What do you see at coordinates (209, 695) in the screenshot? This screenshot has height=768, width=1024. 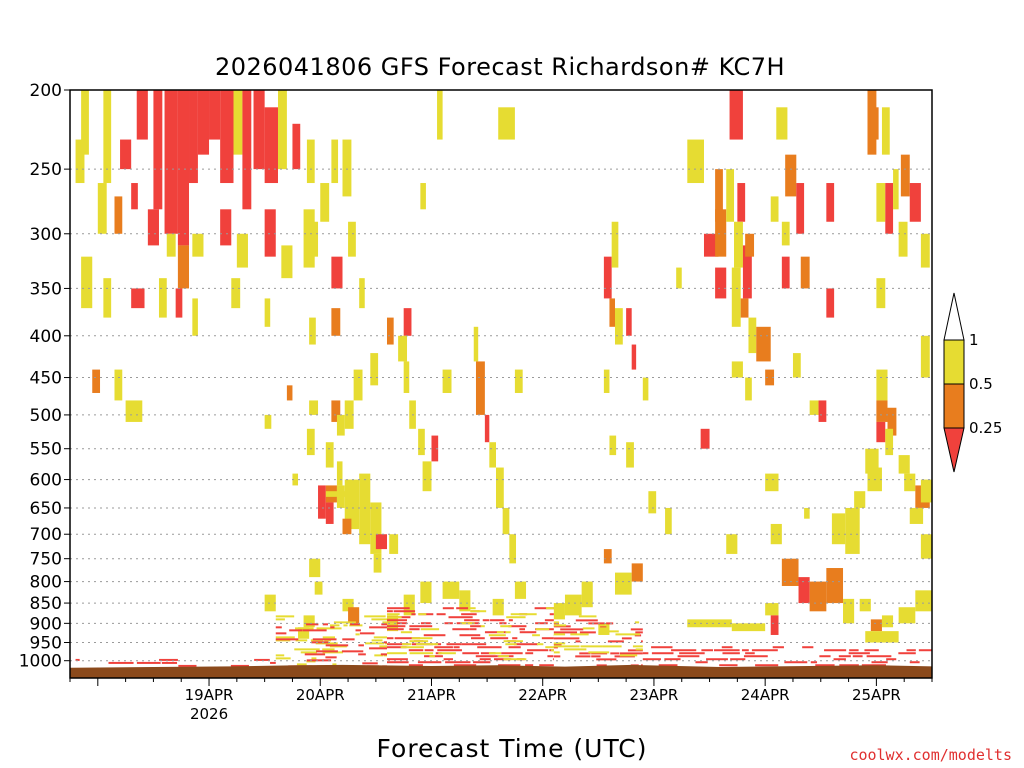 I see `x-tick-label: 19APR` at bounding box center [209, 695].